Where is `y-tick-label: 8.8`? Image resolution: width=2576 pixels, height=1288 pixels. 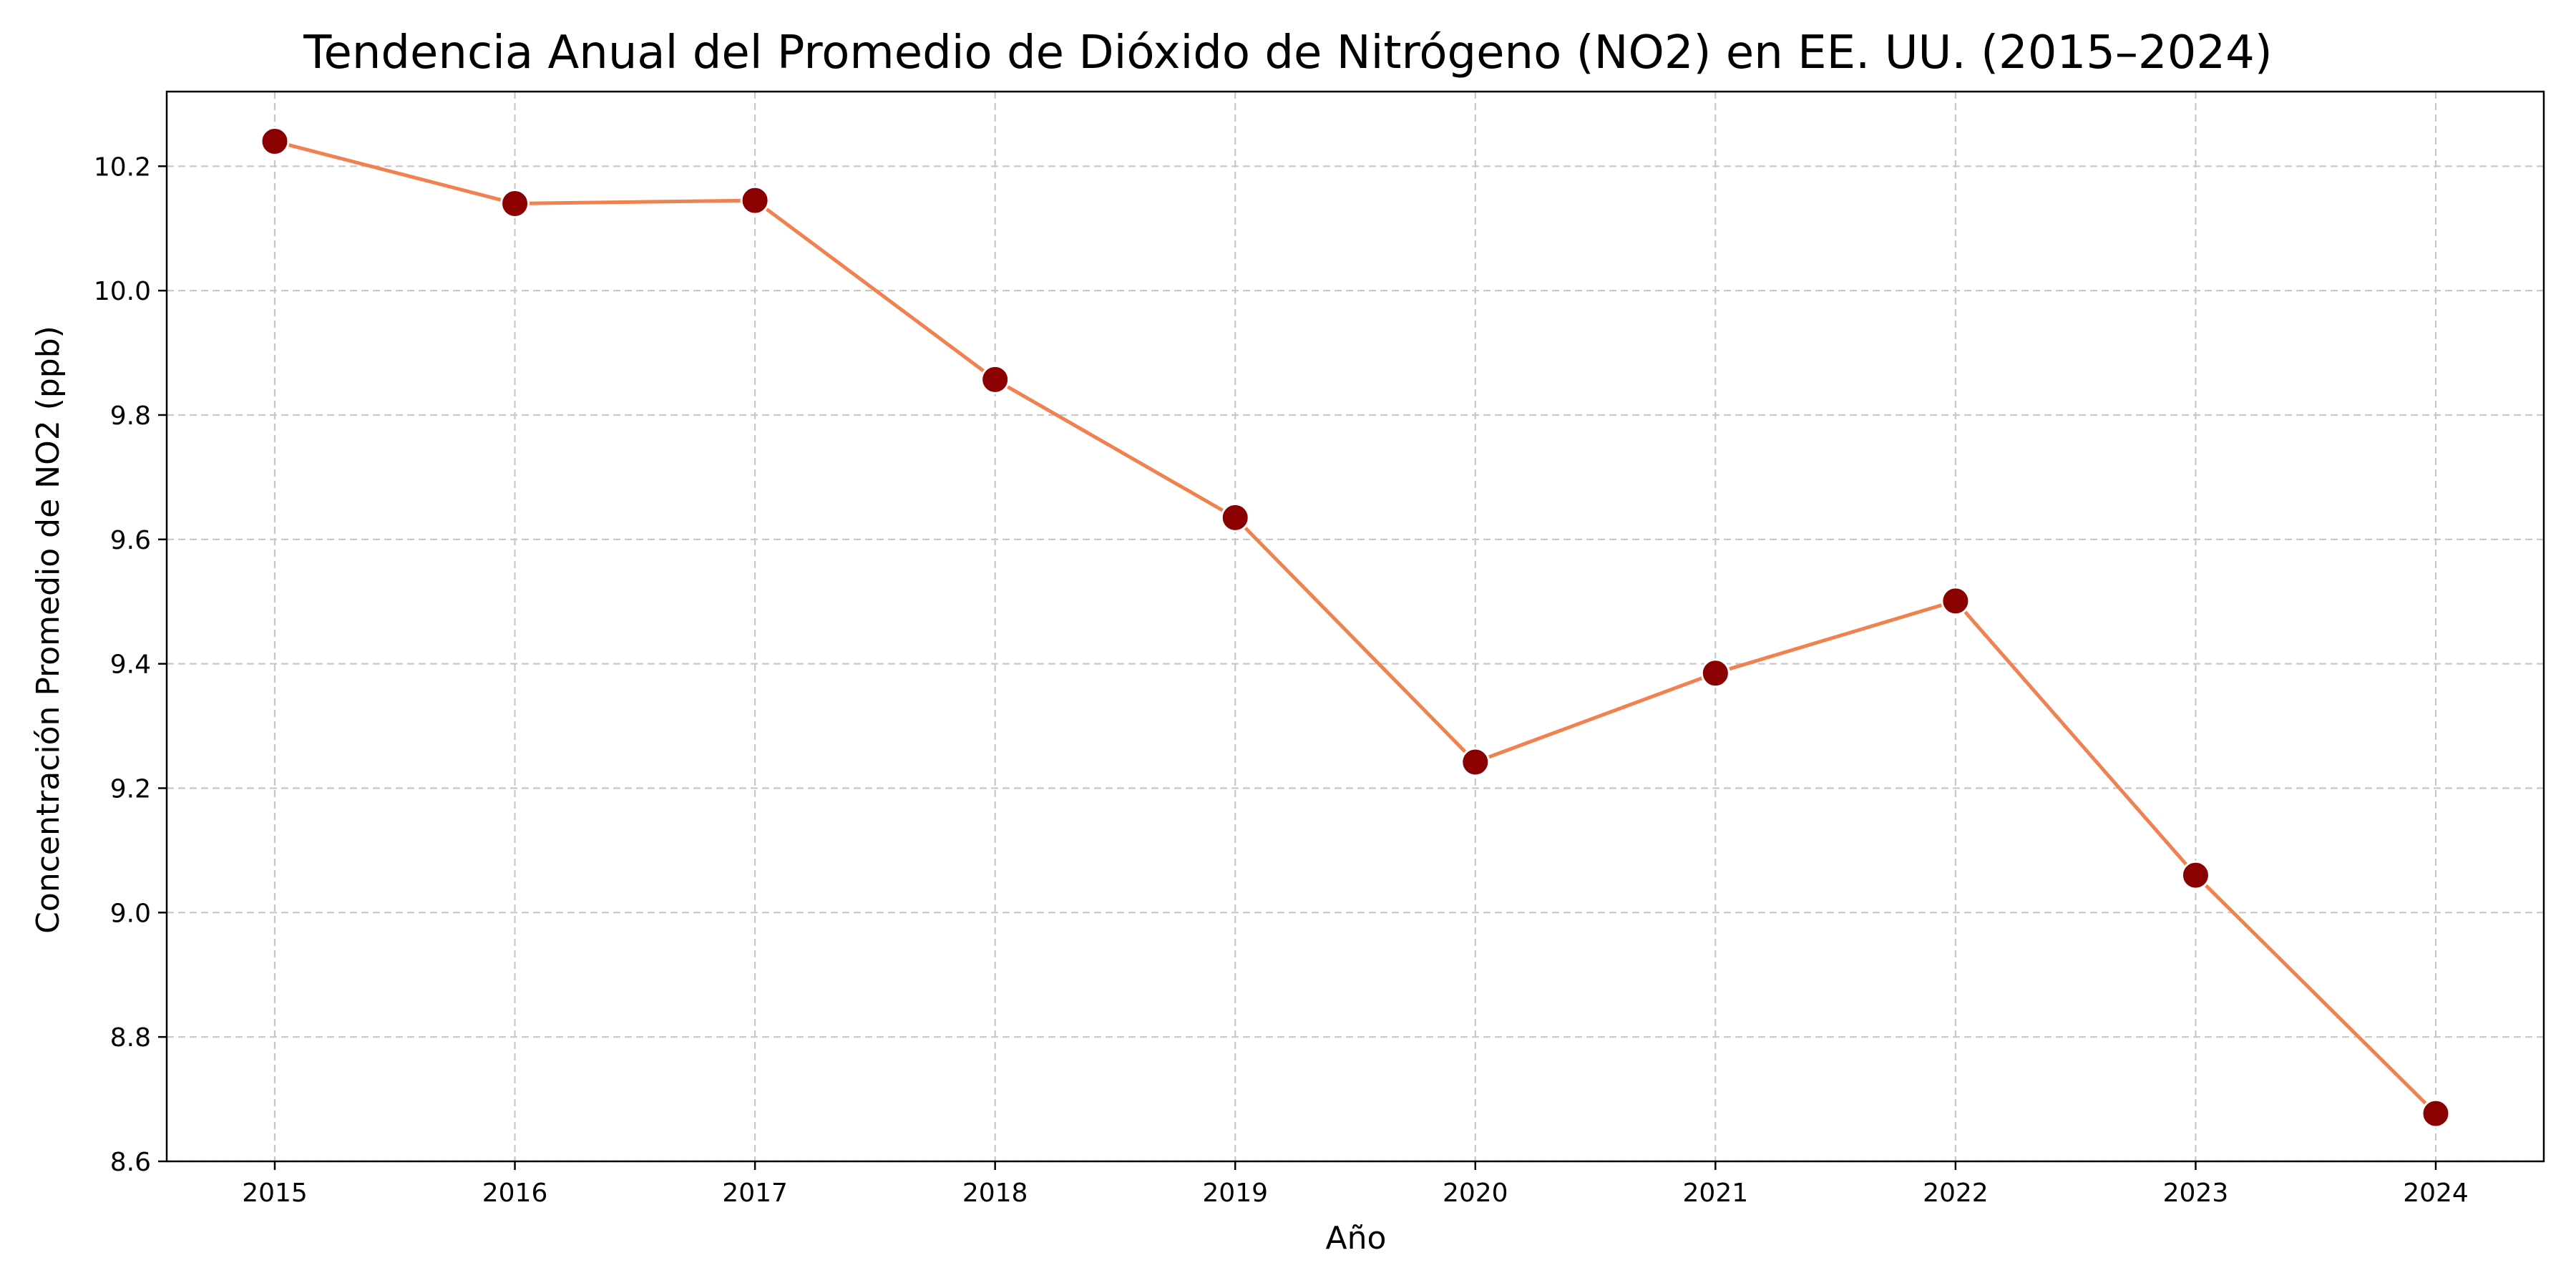 y-tick-label: 8.8 is located at coordinates (130, 1038).